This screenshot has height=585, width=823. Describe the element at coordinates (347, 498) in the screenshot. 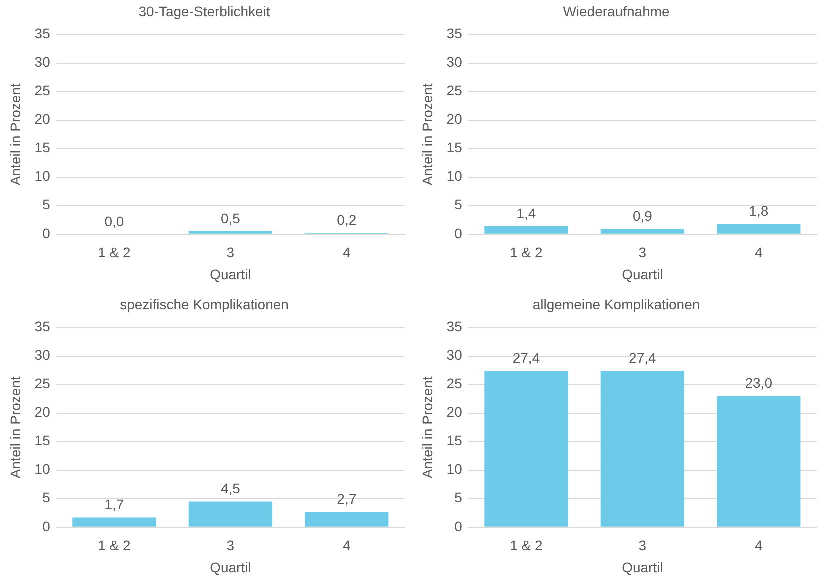

I see `data-label: 2,7` at that location.